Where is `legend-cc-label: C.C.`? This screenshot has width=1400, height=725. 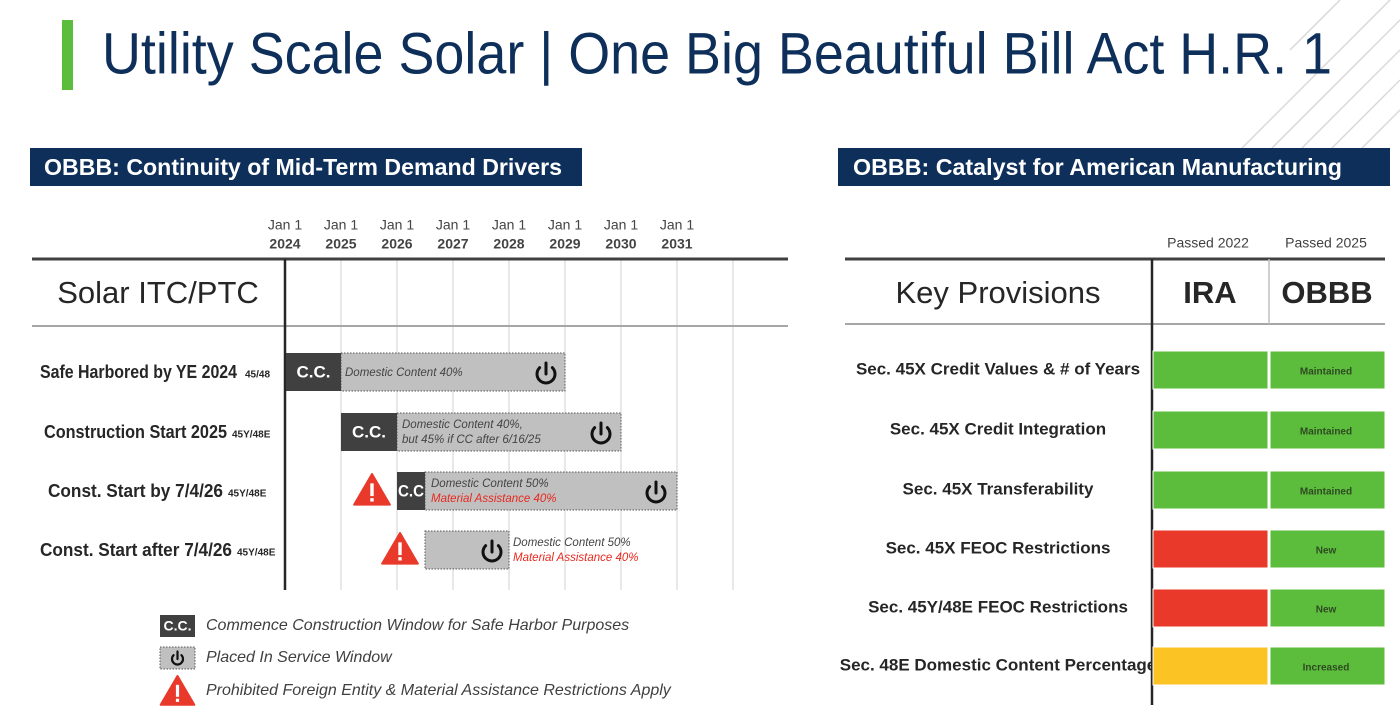
legend-cc-label: C.C. is located at coordinates (178, 626).